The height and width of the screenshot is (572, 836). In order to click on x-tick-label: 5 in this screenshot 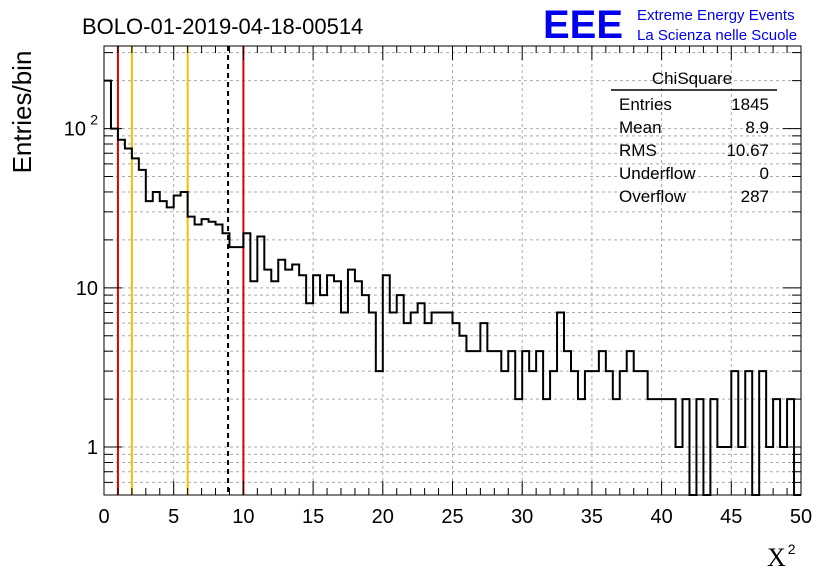, I will do `click(173, 517)`.